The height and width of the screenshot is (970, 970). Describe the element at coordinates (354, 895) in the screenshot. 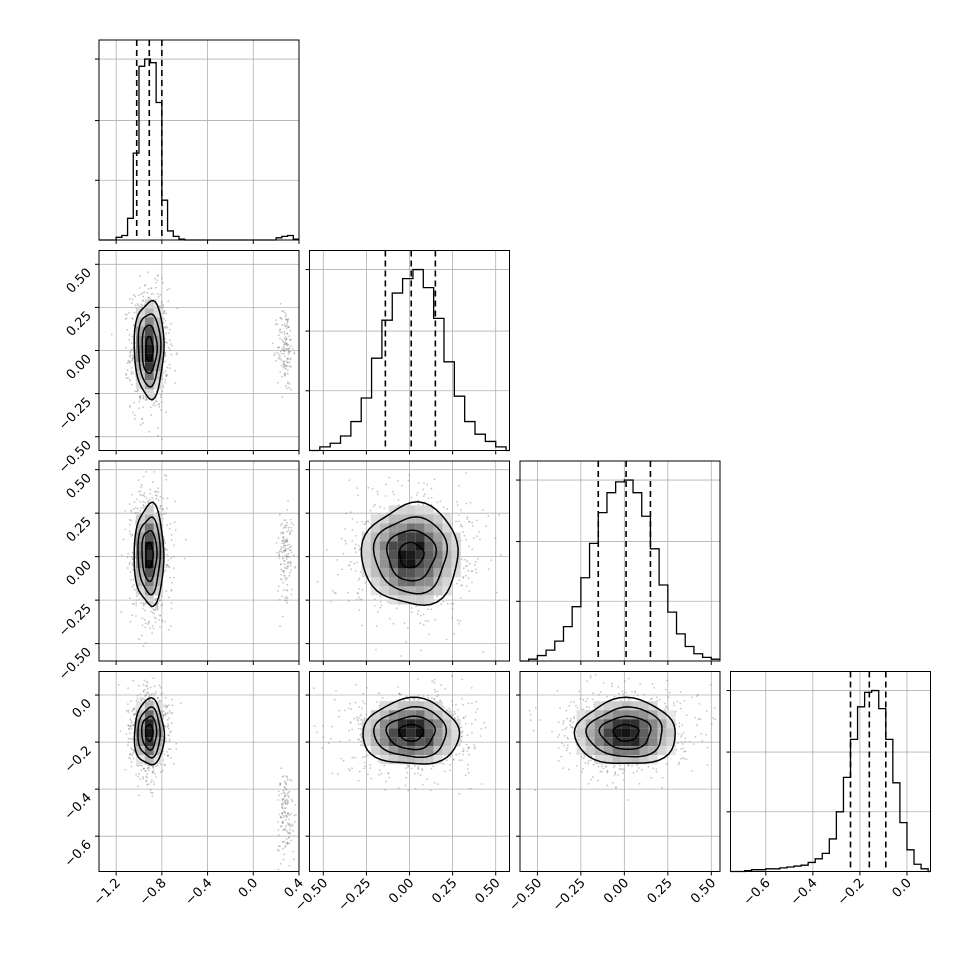

I see `x-tick-label: −0.25` at that location.